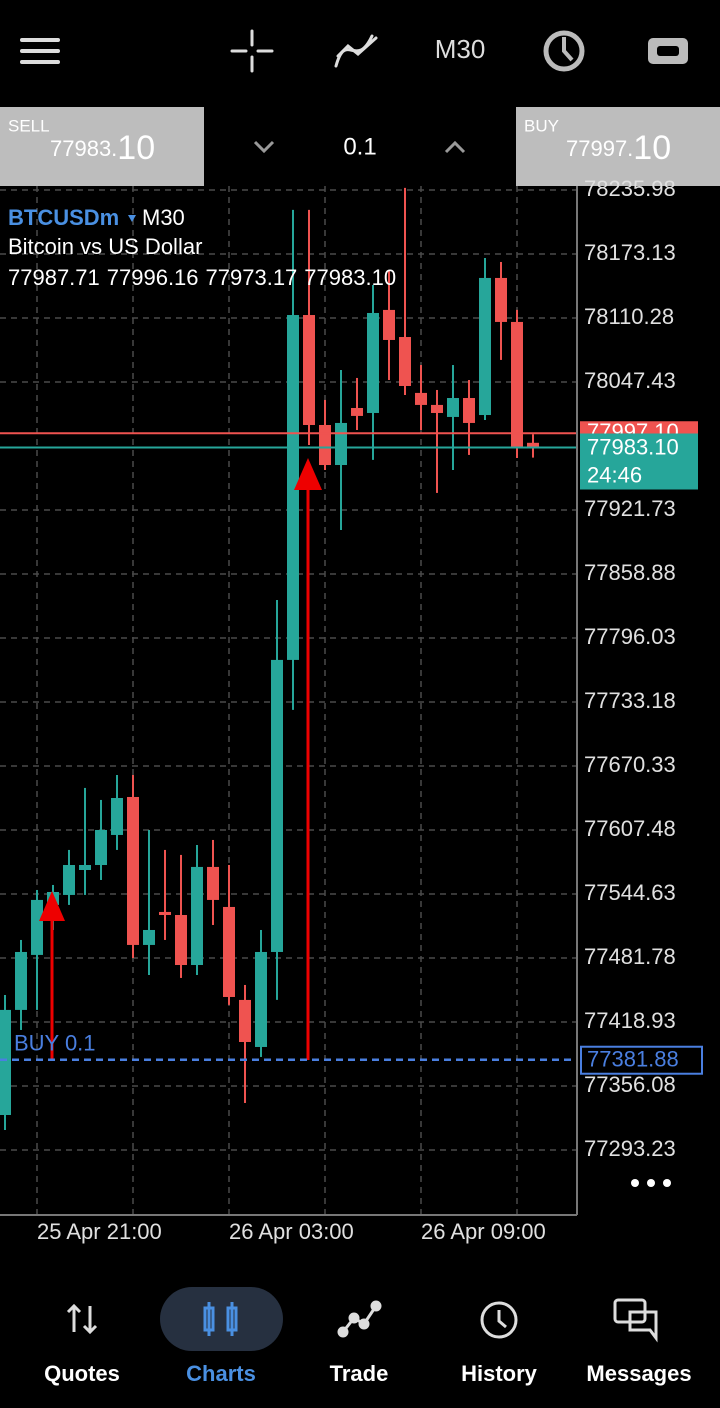  I want to click on chart-timeframe: M30, so click(163, 217).